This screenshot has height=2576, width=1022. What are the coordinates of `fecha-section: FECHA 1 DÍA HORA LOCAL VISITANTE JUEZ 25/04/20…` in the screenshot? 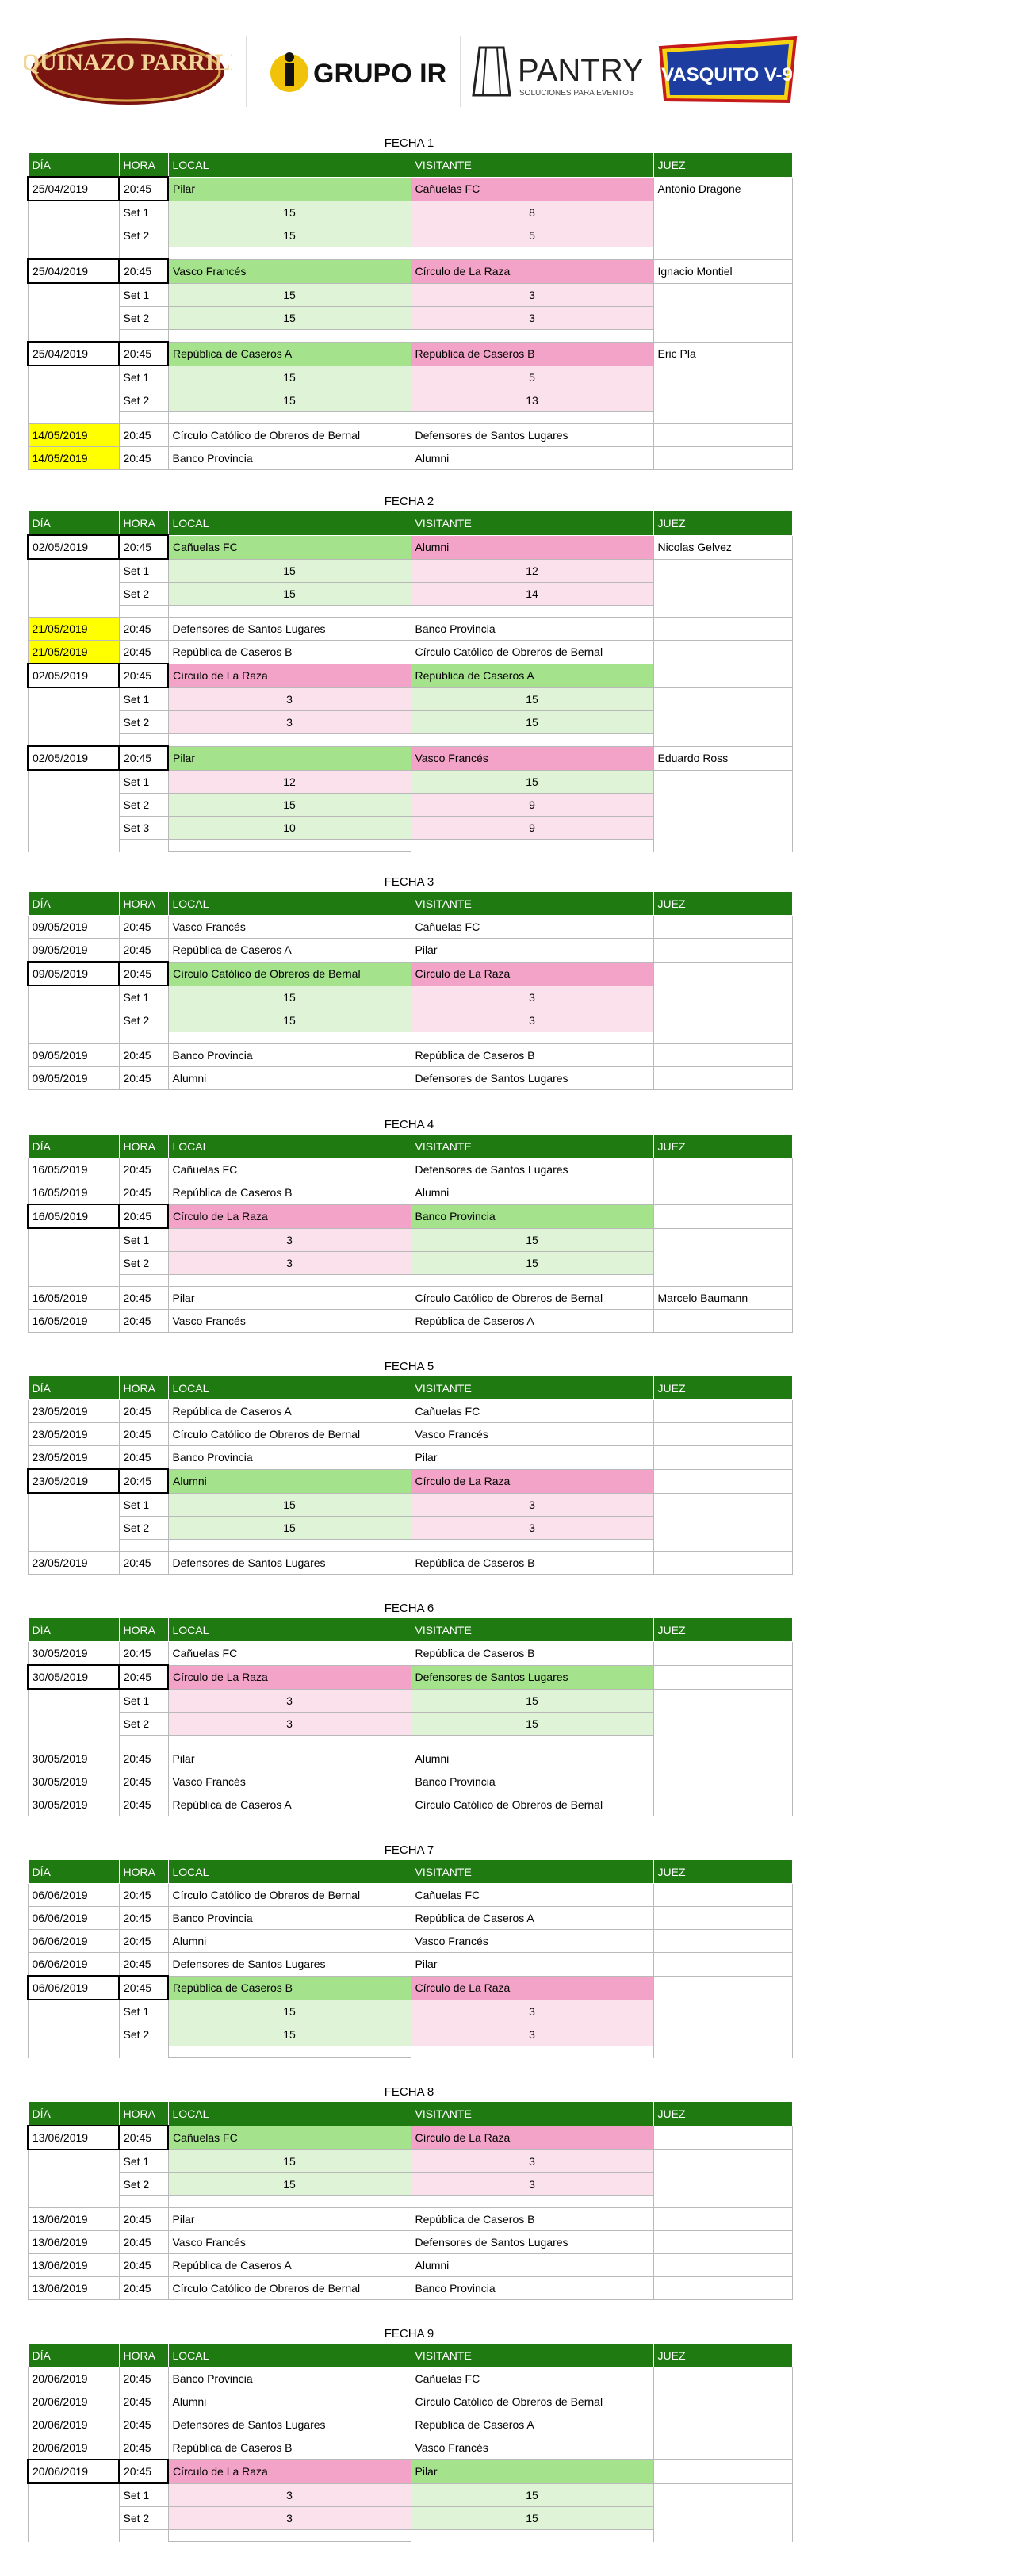 It's located at (410, 302).